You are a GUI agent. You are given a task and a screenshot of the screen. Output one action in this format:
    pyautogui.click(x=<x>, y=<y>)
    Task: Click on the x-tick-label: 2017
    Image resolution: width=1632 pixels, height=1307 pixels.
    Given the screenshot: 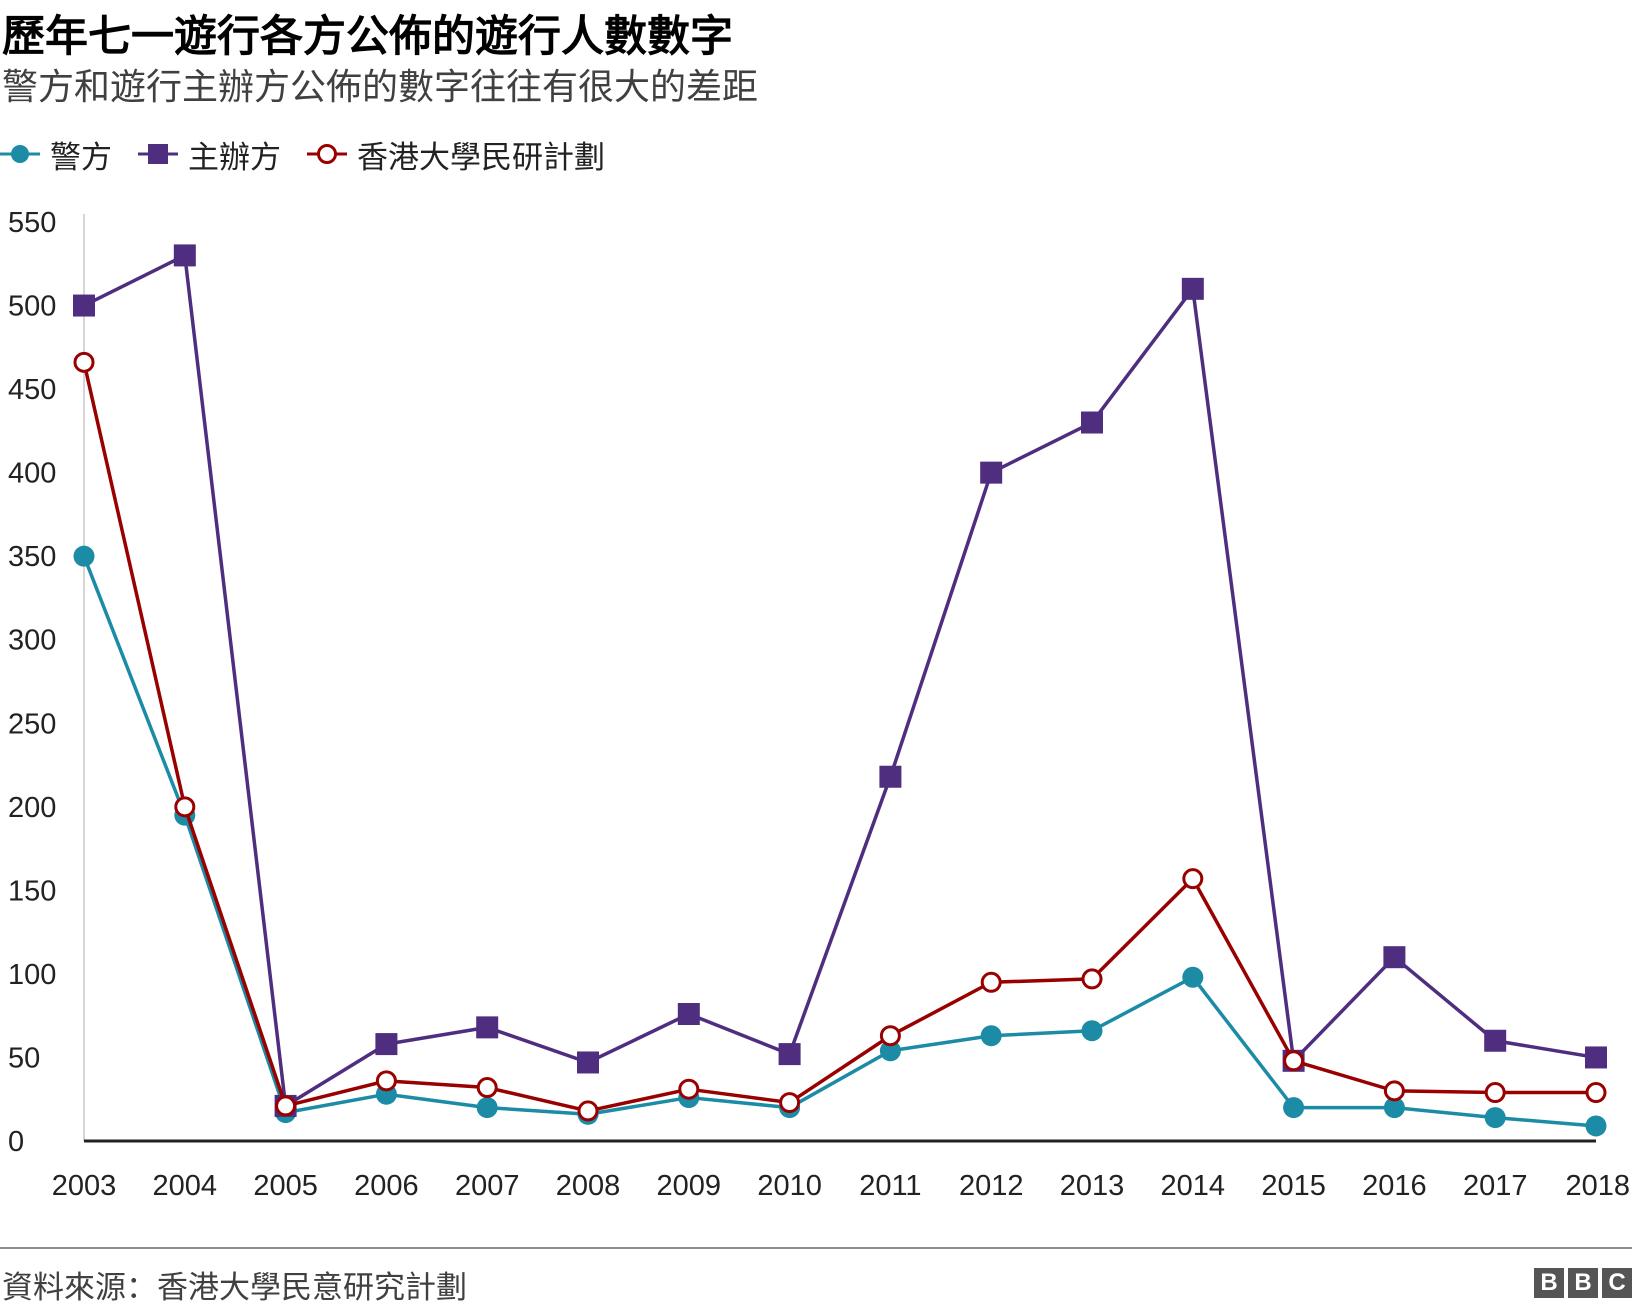 What is the action you would take?
    pyautogui.click(x=1495, y=1186)
    